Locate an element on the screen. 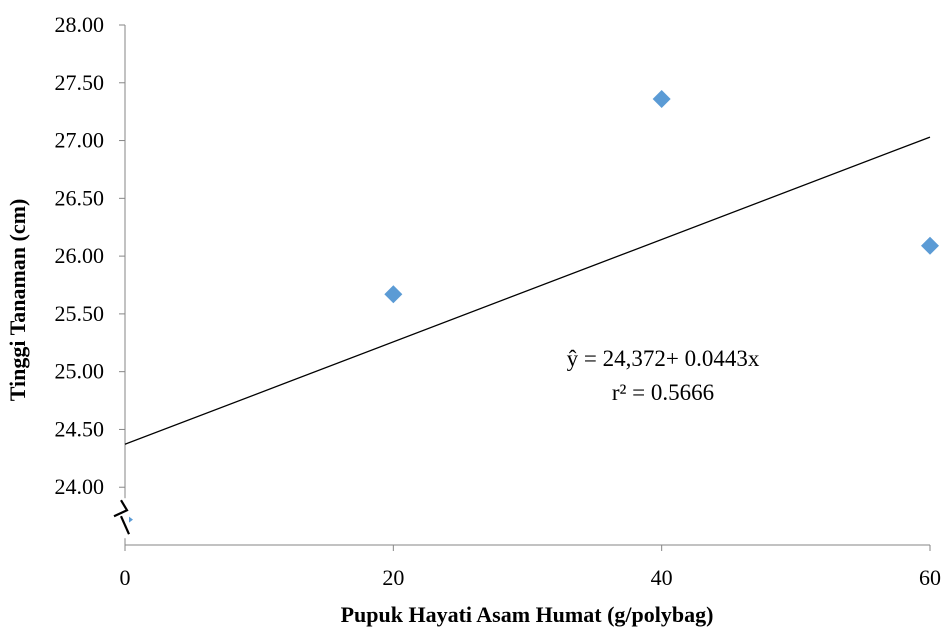  y-tick-label: 27.00 is located at coordinates (80, 140).